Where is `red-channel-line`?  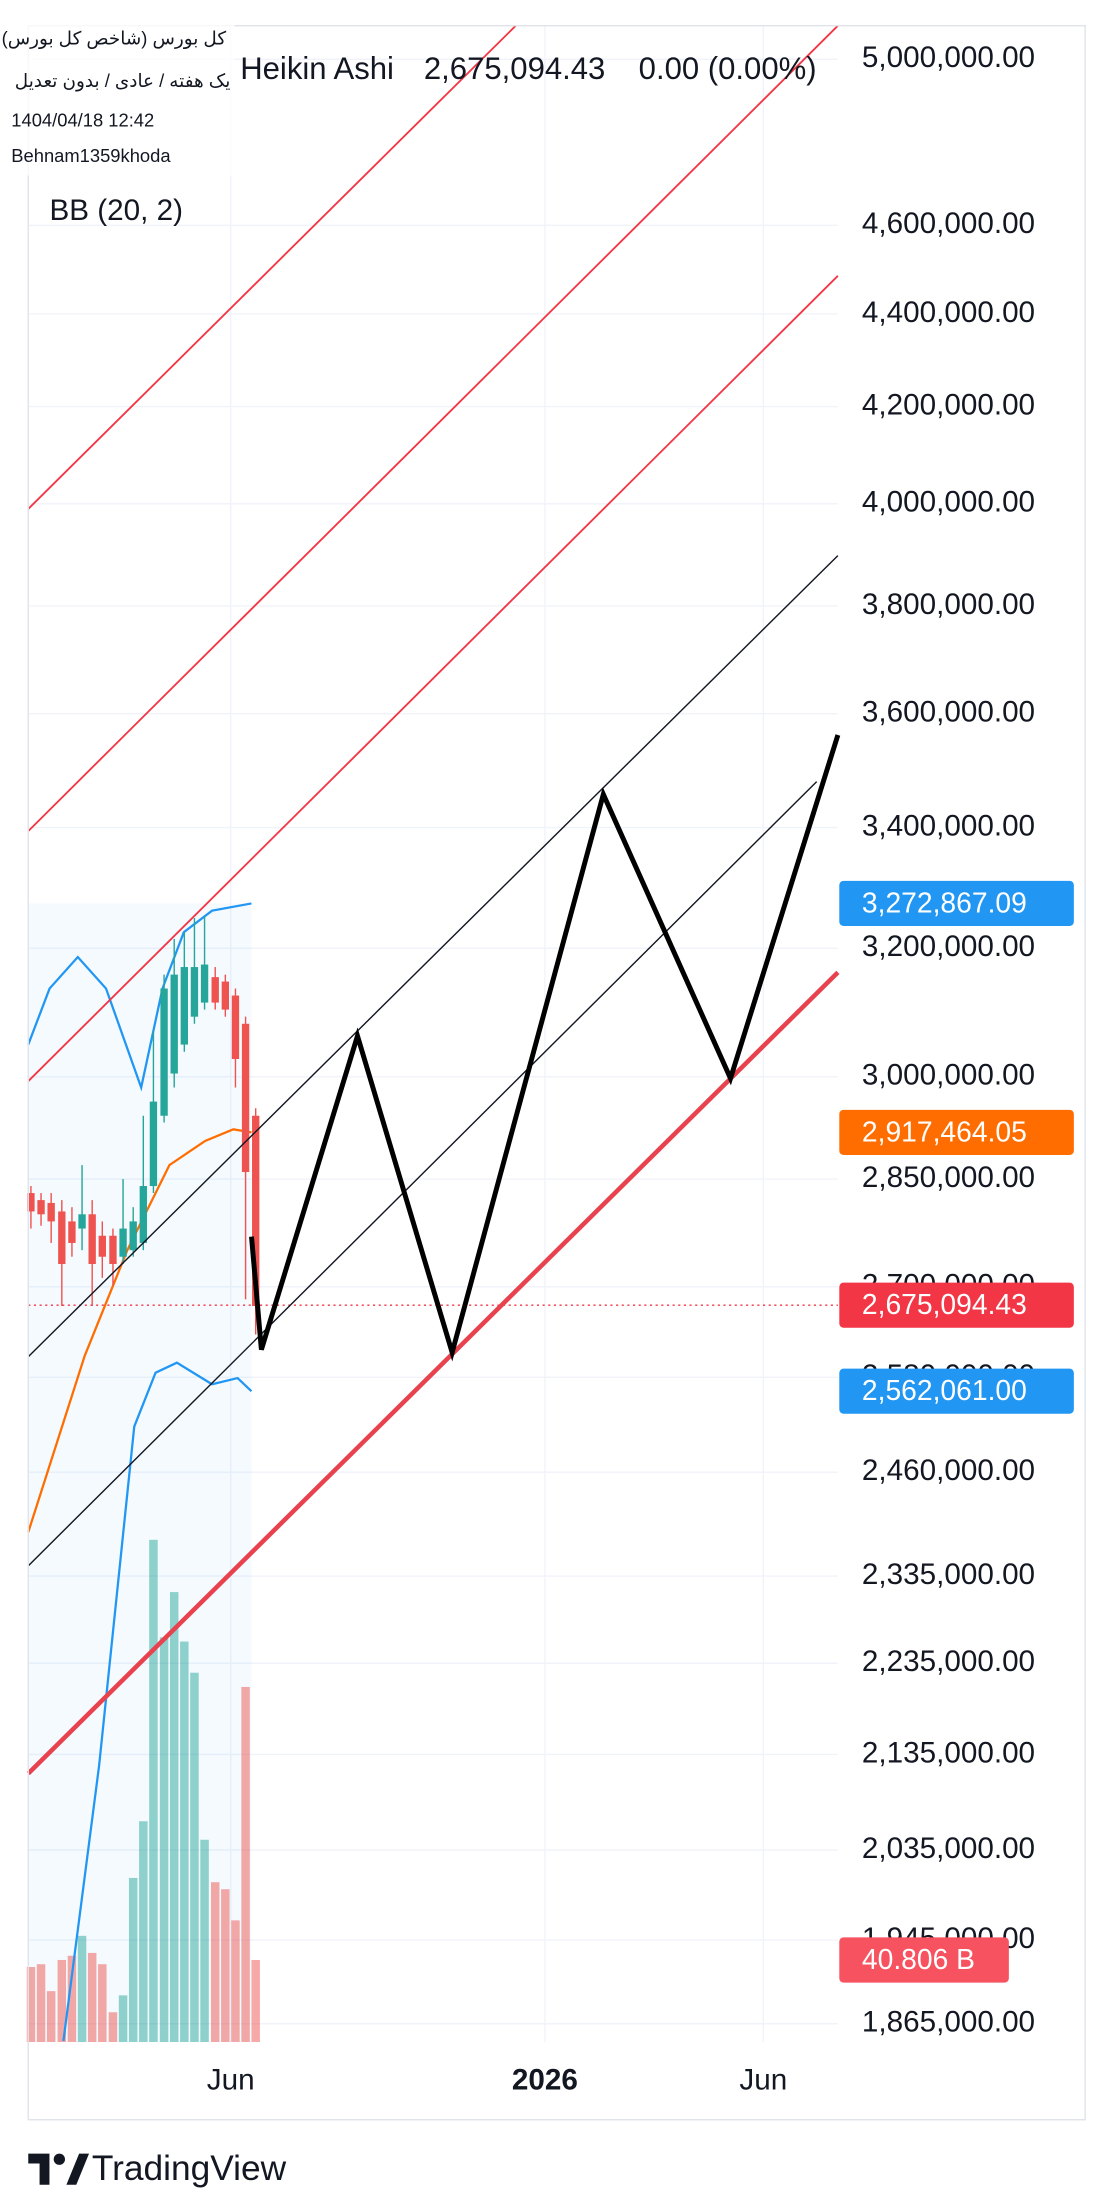 red-channel-line is located at coordinates (272, 267).